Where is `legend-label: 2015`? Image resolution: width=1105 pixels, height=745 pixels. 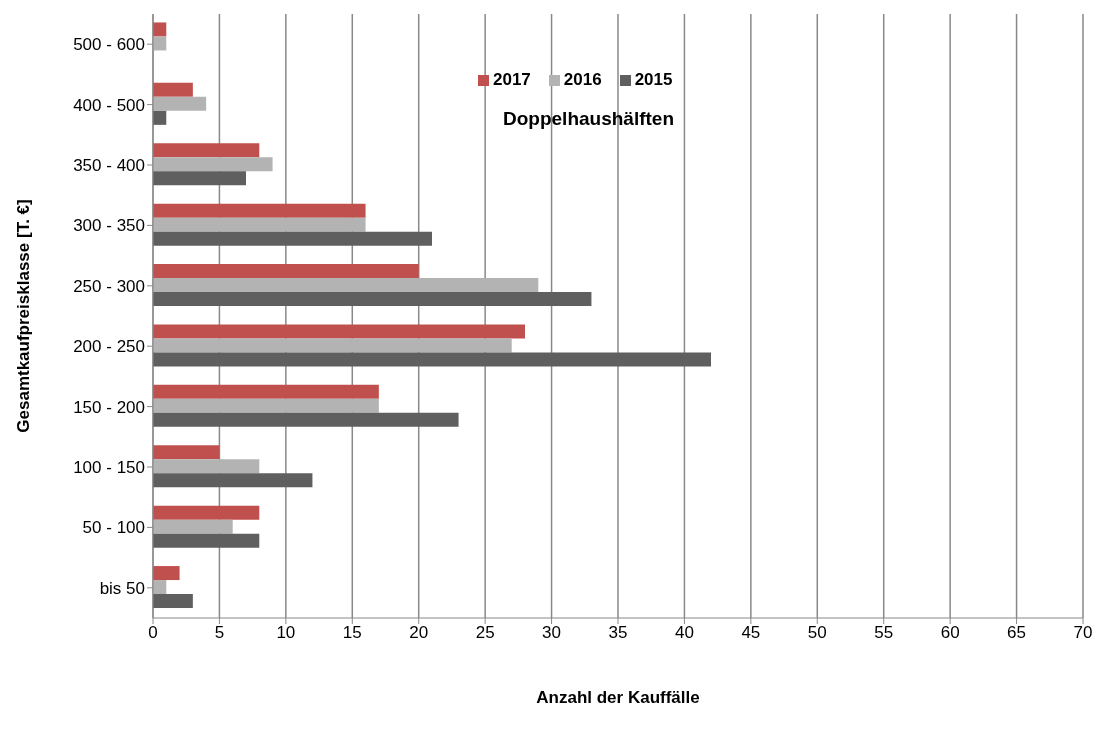 legend-label: 2015 is located at coordinates (653, 80).